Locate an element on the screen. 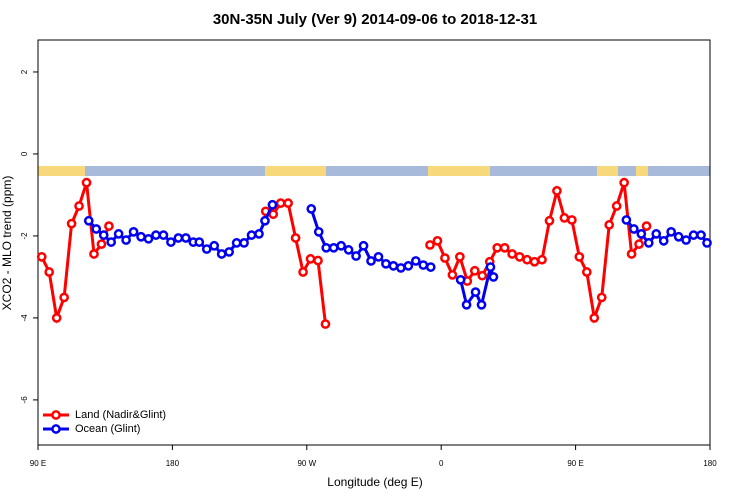  legend-label: Land (Nadir&Glint) is located at coordinates (120, 415).